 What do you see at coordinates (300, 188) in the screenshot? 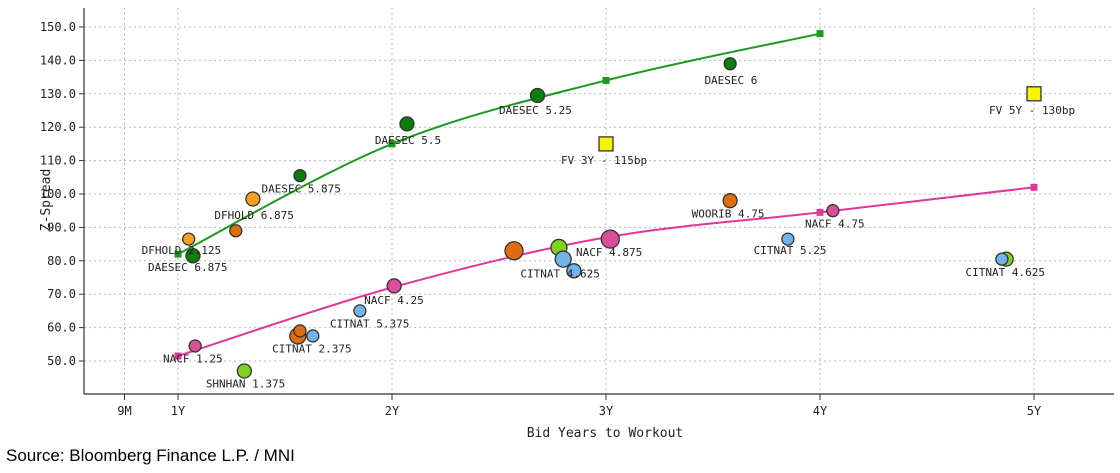
I see `point-label: DAESEC 5.875` at bounding box center [300, 188].